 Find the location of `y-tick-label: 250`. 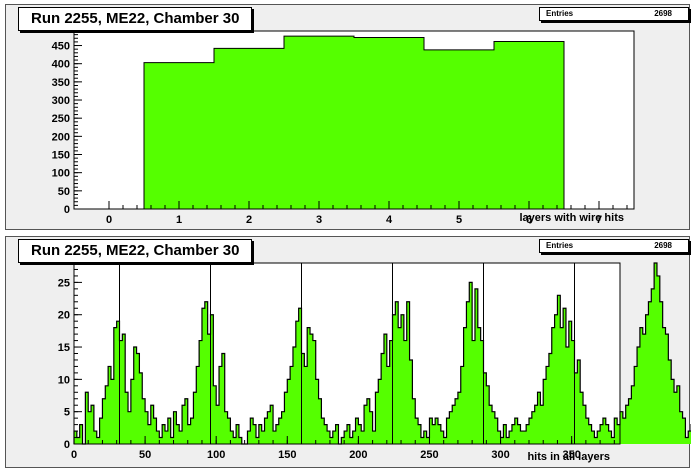

y-tick-label: 250 is located at coordinates (61, 119).